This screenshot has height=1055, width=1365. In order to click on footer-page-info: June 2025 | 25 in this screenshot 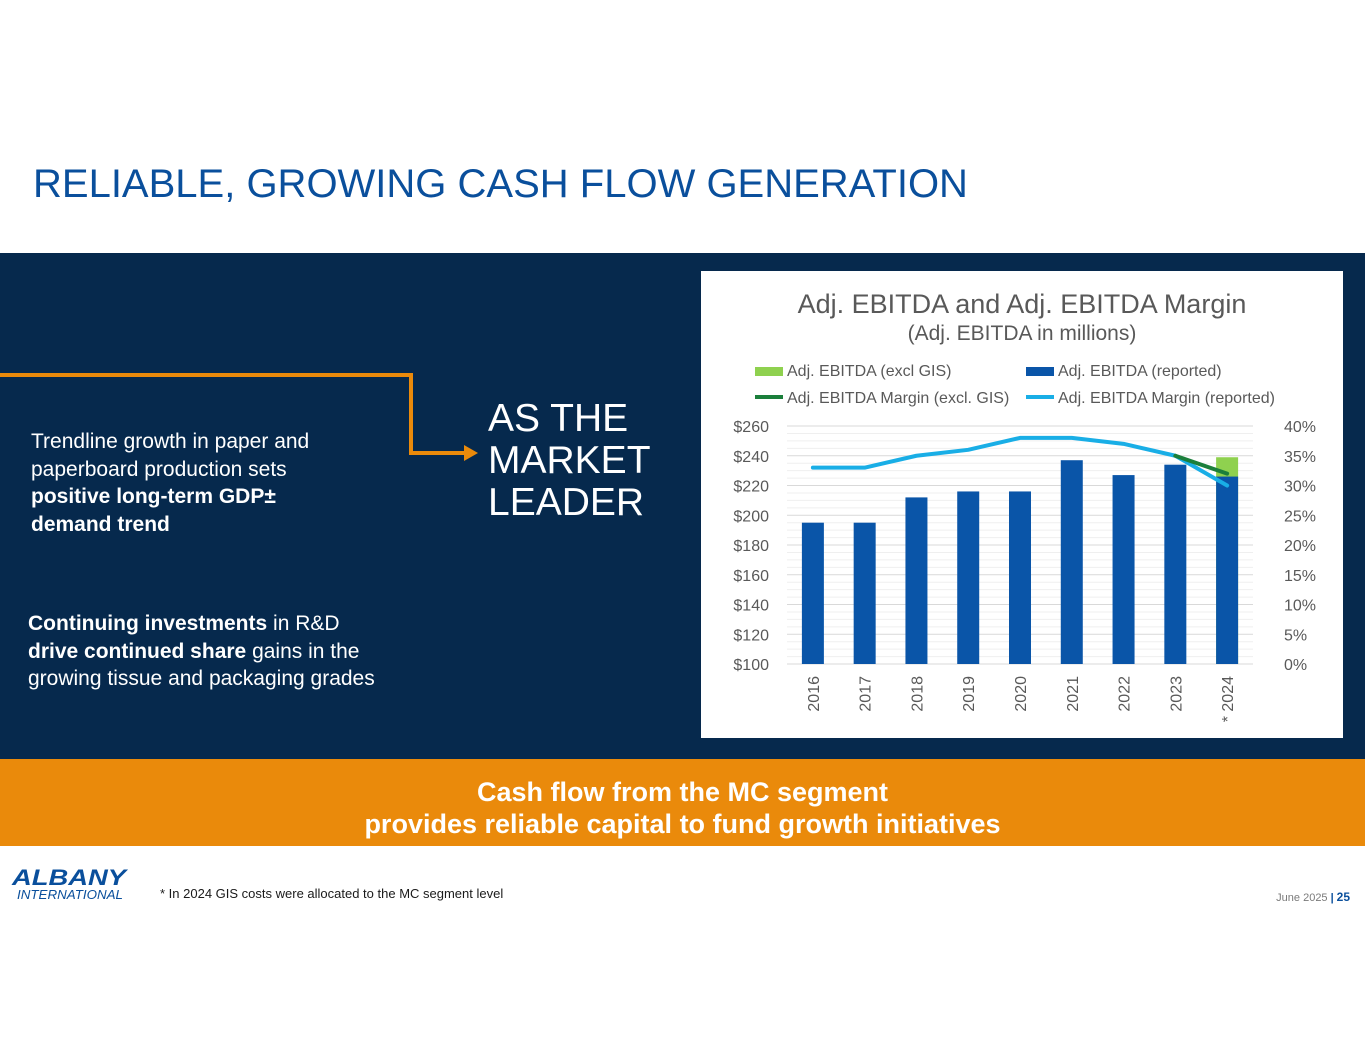, I will do `click(1313, 897)`.